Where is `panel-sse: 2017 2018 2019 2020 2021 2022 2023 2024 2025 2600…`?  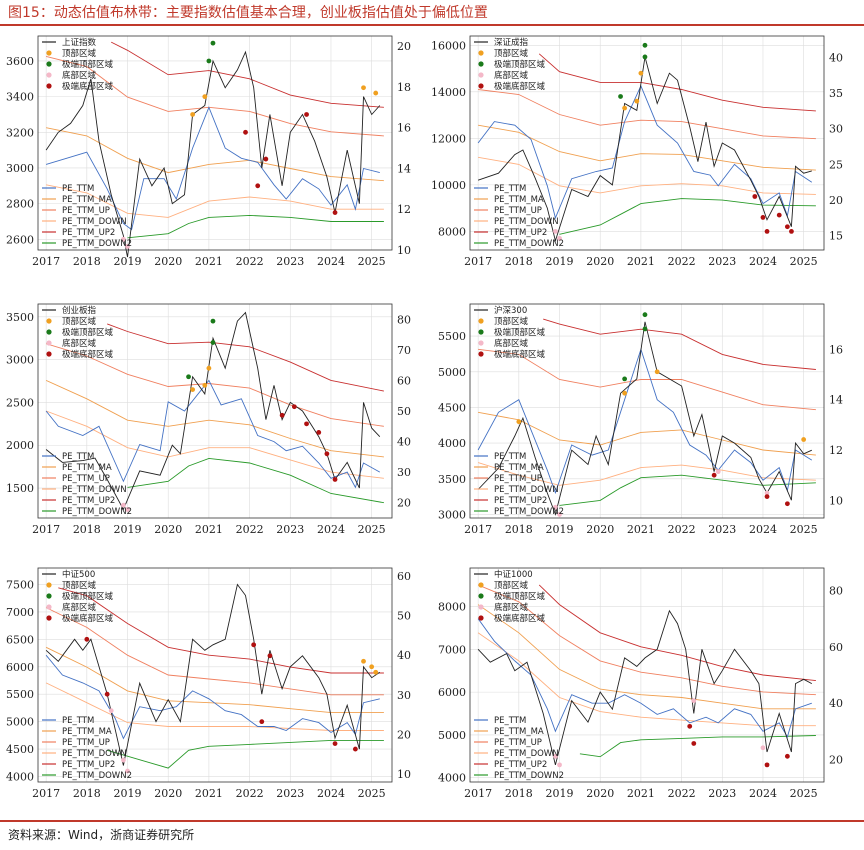 panel-sse: 2017 2018 2019 2020 2021 2022 2023 2024 2025 2600… is located at coordinates (216, 150).